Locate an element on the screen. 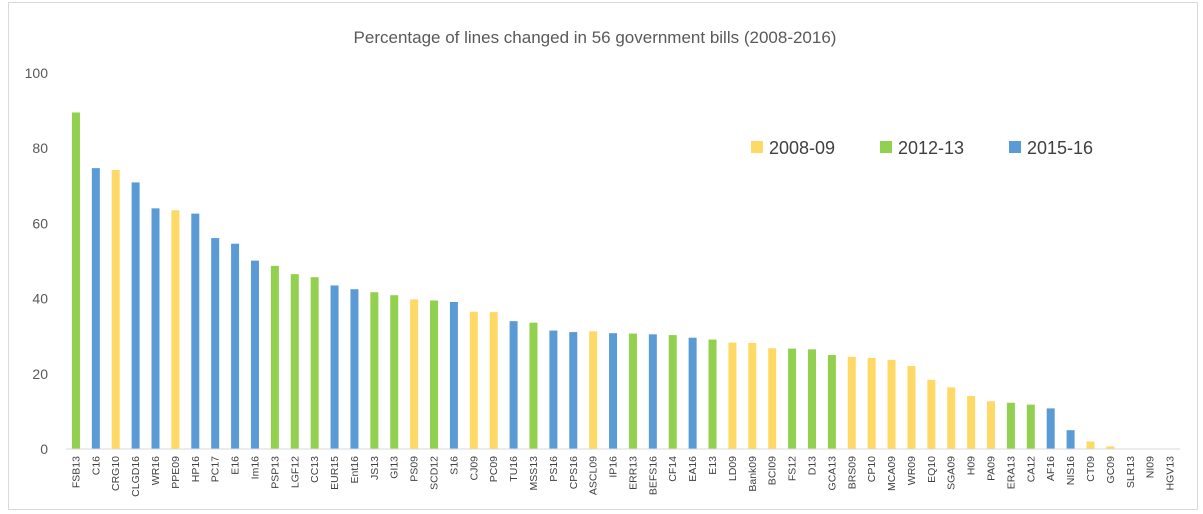 This screenshot has height=514, width=1203. bar-CLGD16 is located at coordinates (135, 315).